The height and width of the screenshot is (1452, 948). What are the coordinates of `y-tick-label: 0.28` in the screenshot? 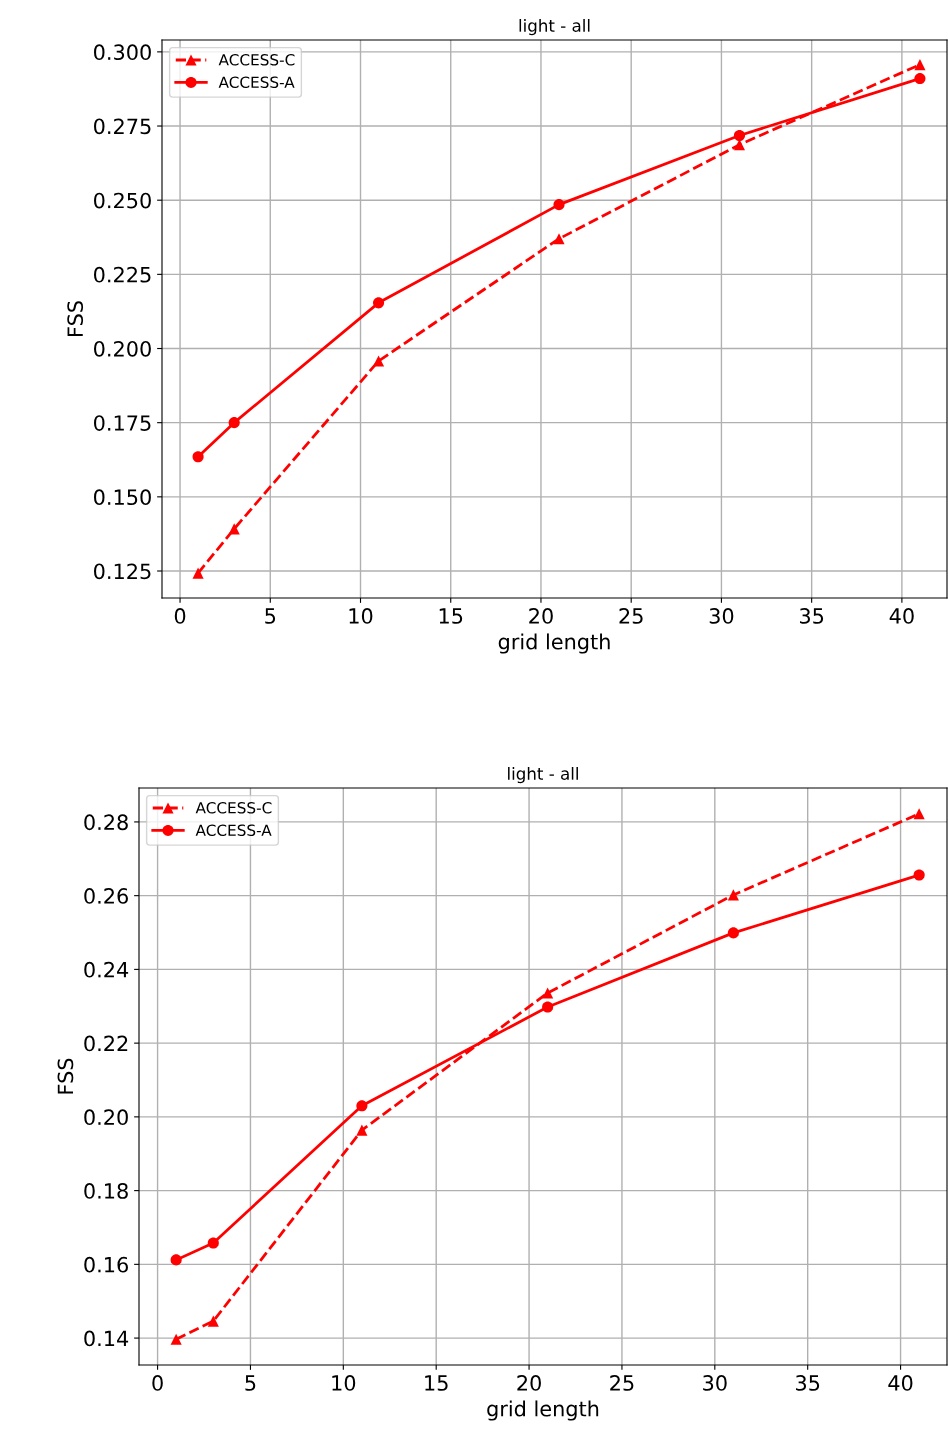 It's located at (106, 822).